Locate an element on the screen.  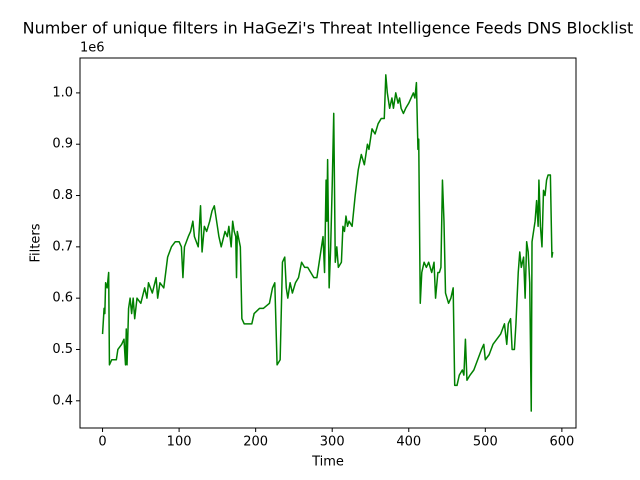
y-axis-label: Filters is located at coordinates (36, 242).